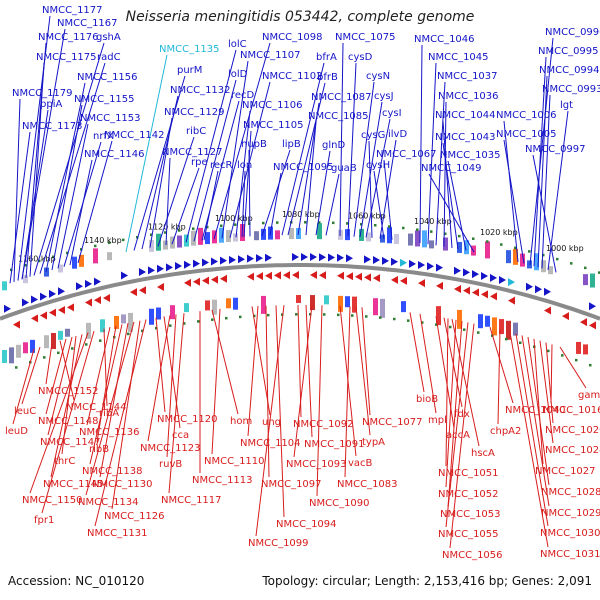  Describe the element at coordinates (570, 533) in the screenshot. I see `reverse-gene-label: NMCC_1030` at that location.